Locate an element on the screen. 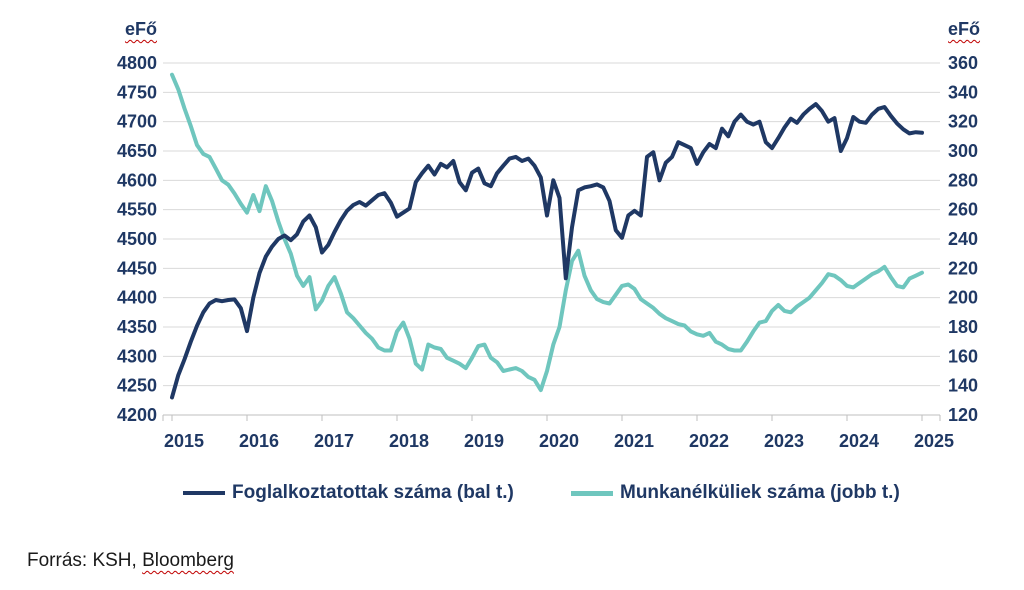  right-axis-title-text: eFő is located at coordinates (964, 29).